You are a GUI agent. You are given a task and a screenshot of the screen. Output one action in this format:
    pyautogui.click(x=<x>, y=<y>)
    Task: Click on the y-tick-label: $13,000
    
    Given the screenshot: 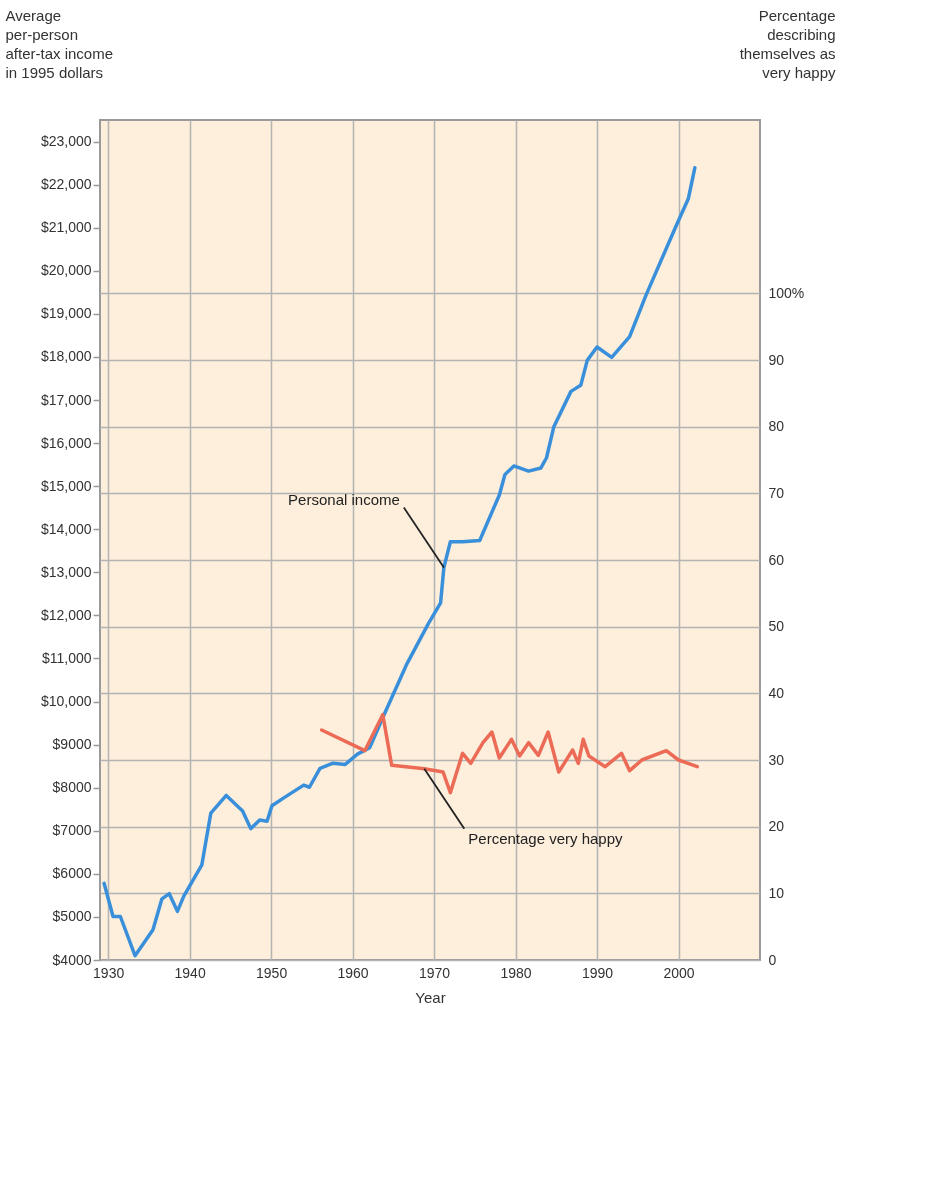 What is the action you would take?
    pyautogui.click(x=66, y=571)
    